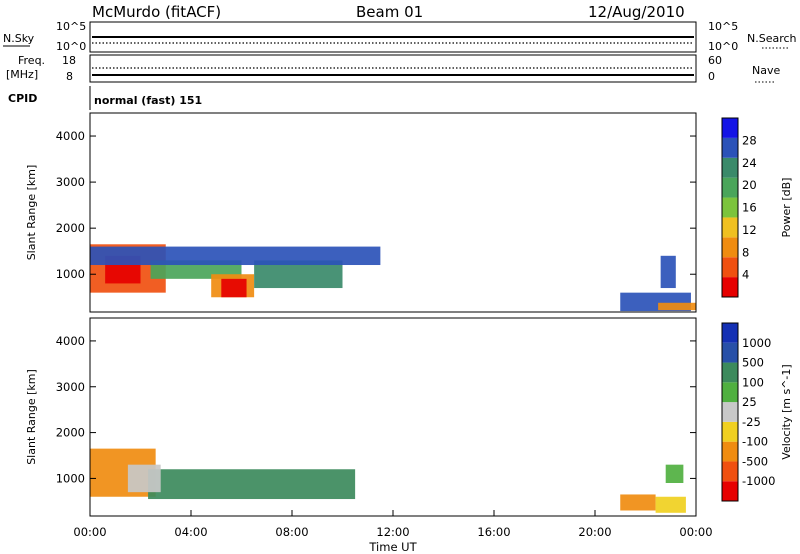  I want to click on colorbar-frame-velocity, so click(730, 412).